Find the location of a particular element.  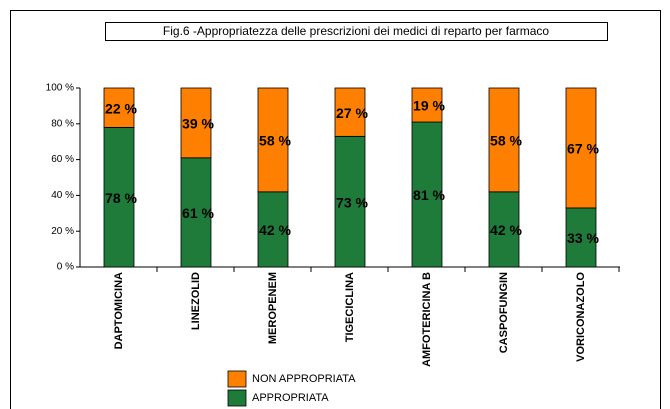

y-tick-label: 40 % is located at coordinates (62, 195).